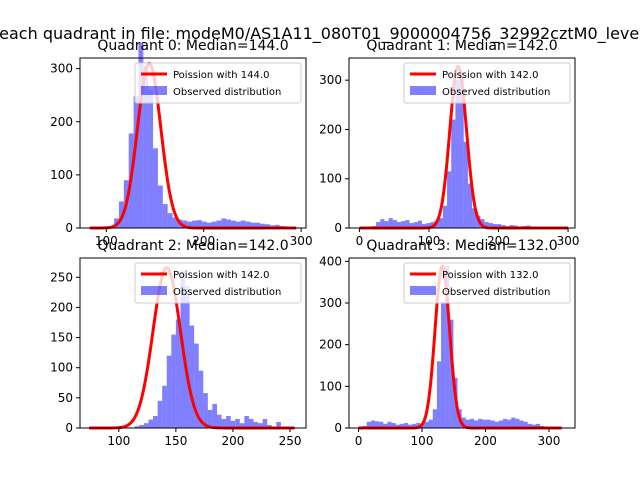 The width and height of the screenshot is (640, 480). I want to click on x-tick-label: 100, so click(118, 441).